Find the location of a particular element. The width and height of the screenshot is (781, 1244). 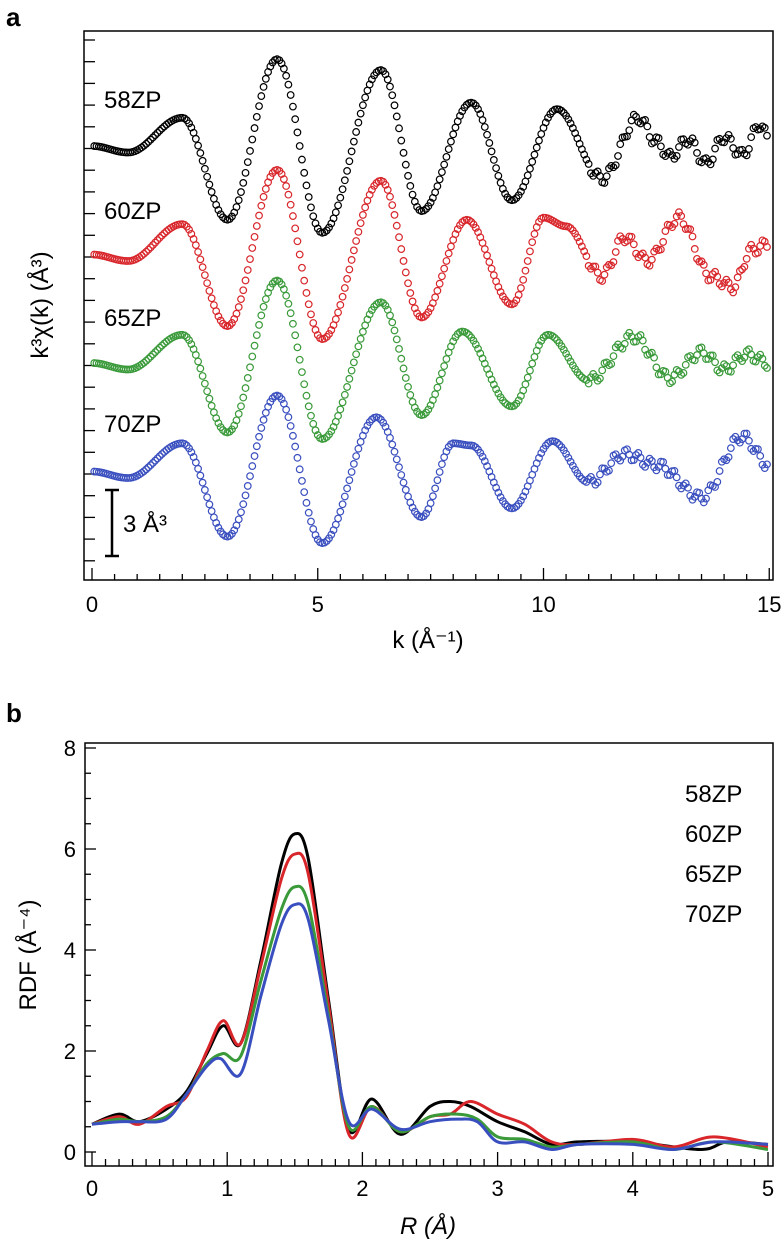

y-tick-label: 2 is located at coordinates (70, 1051).